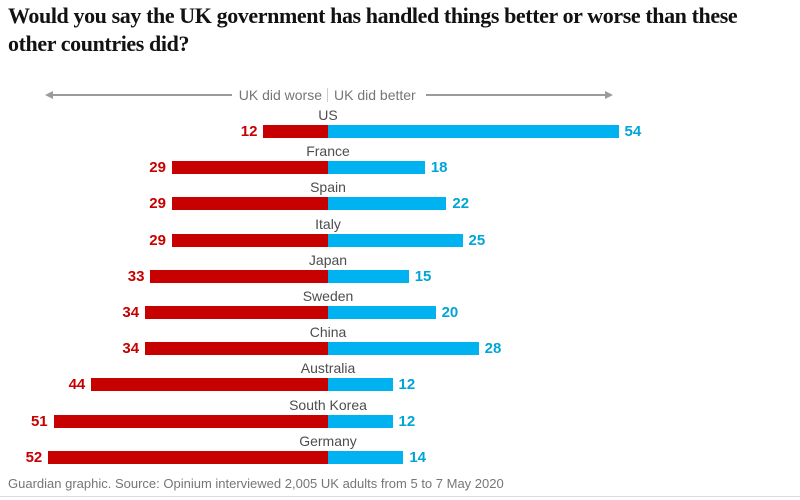  I want to click on right-arrow-line, so click(516, 95).